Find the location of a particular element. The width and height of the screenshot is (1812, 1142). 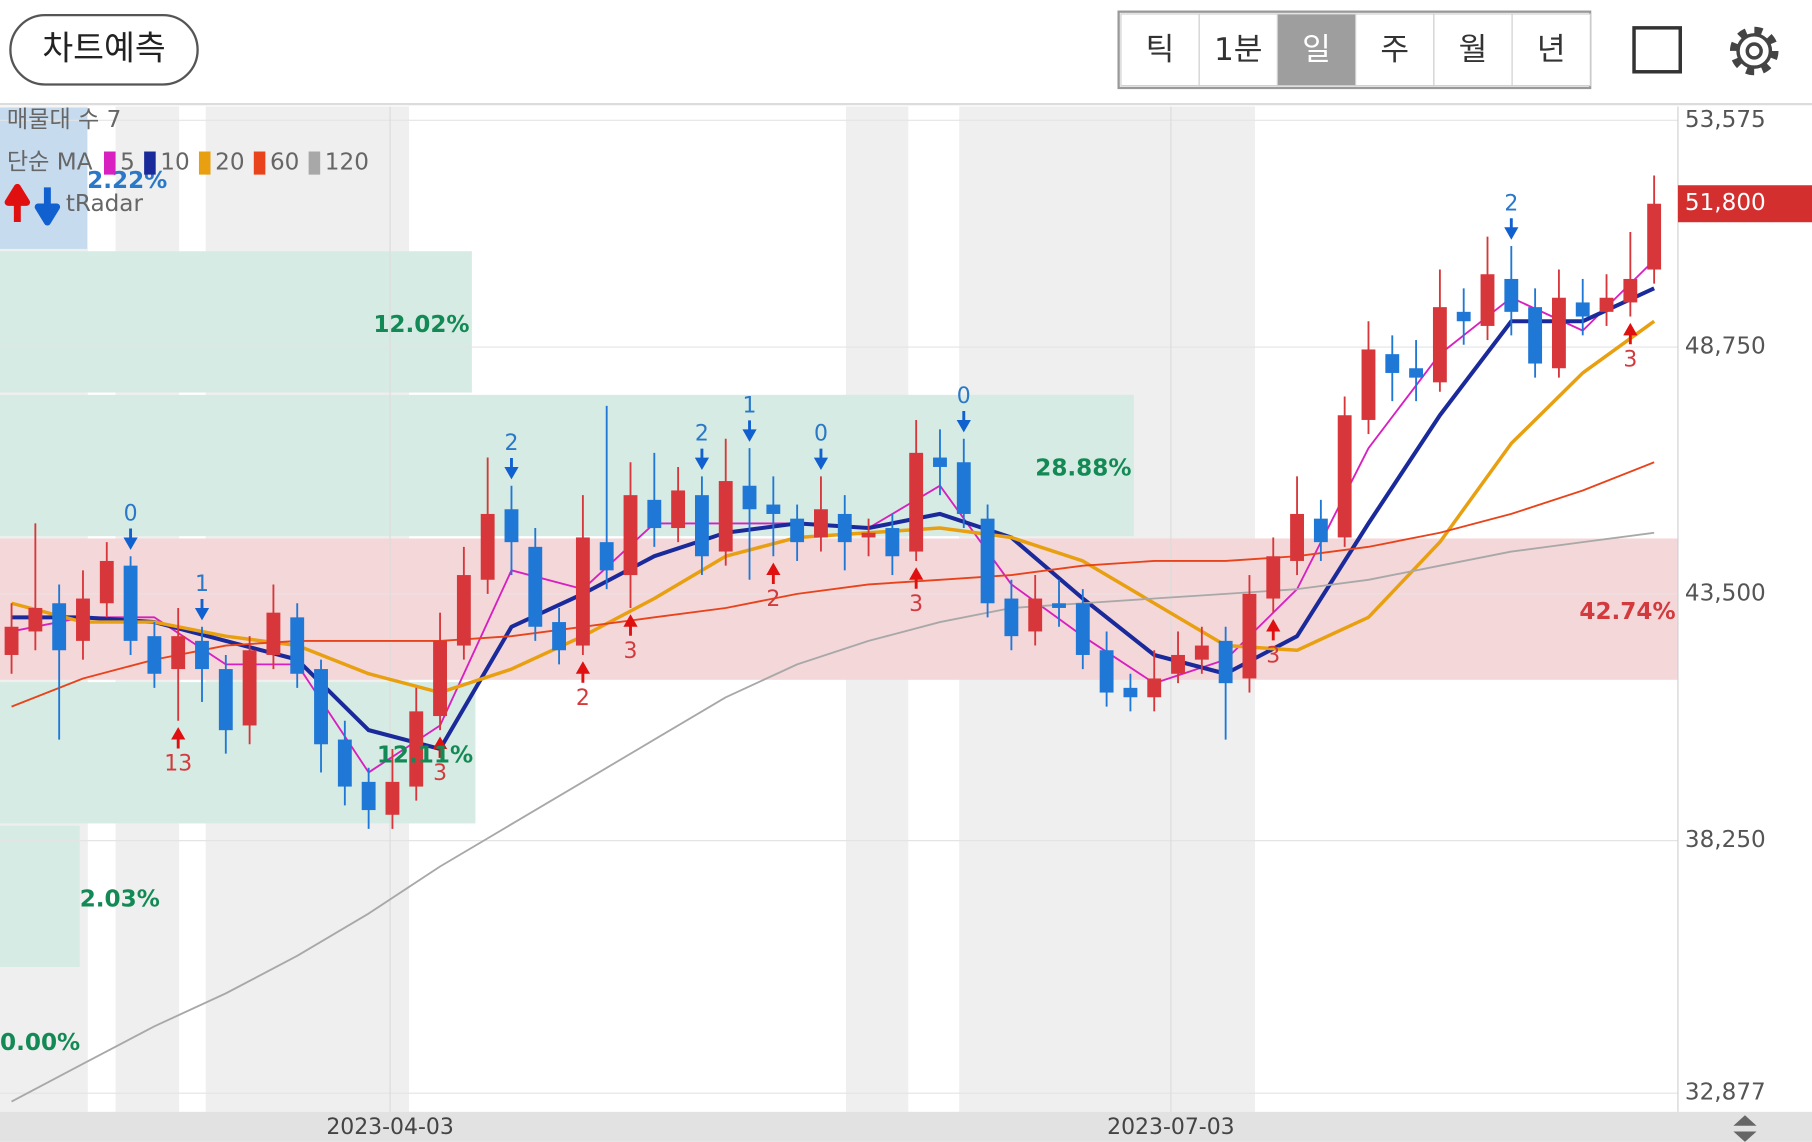

period-label: 1분 is located at coordinates (1238, 50).